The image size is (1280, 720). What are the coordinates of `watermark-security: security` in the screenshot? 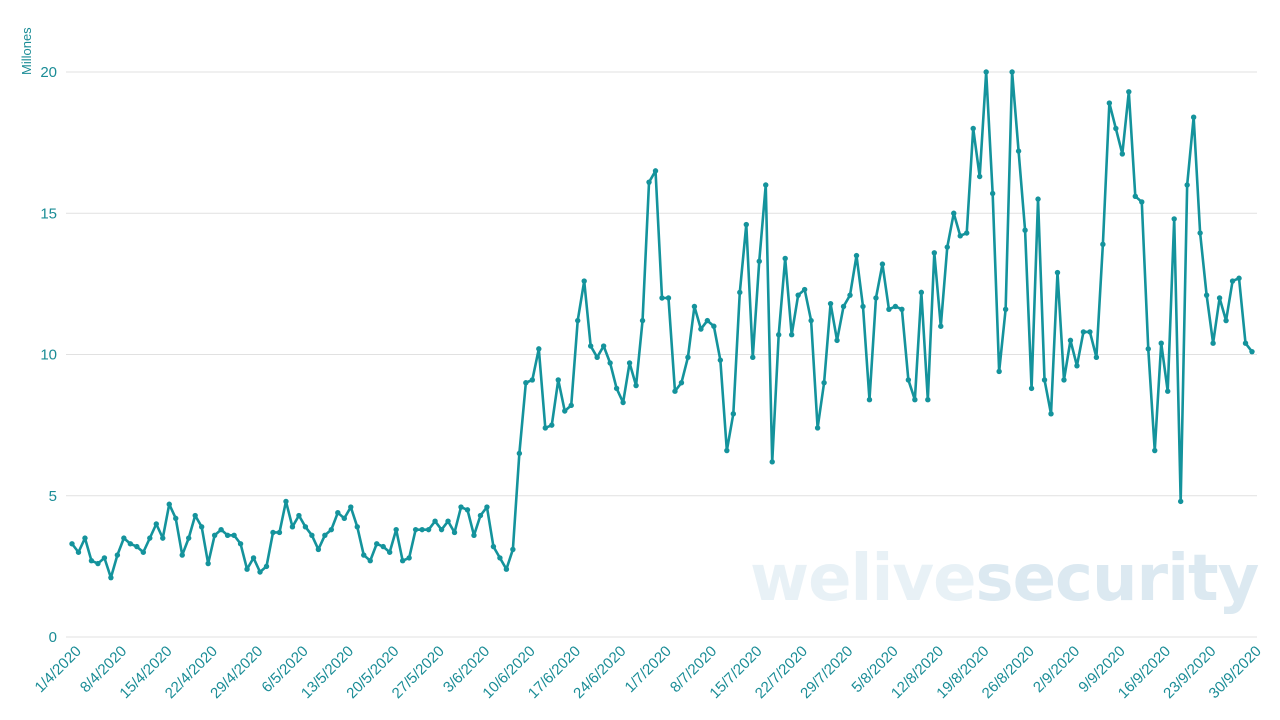 It's located at (1117, 579).